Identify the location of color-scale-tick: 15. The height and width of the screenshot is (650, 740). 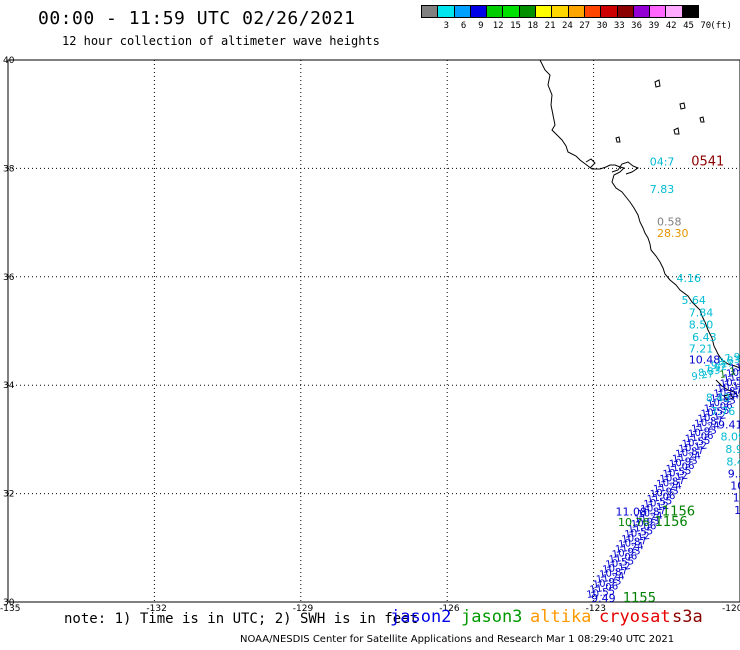
(515, 26).